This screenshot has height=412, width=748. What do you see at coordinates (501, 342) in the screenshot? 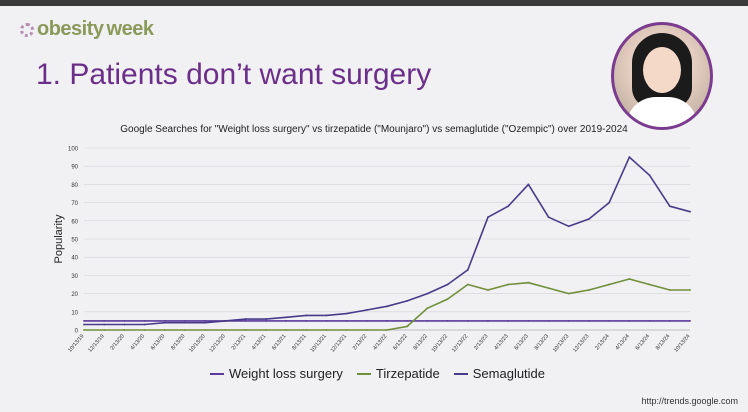
I see `x-tick-label: 4/13/23` at bounding box center [501, 342].